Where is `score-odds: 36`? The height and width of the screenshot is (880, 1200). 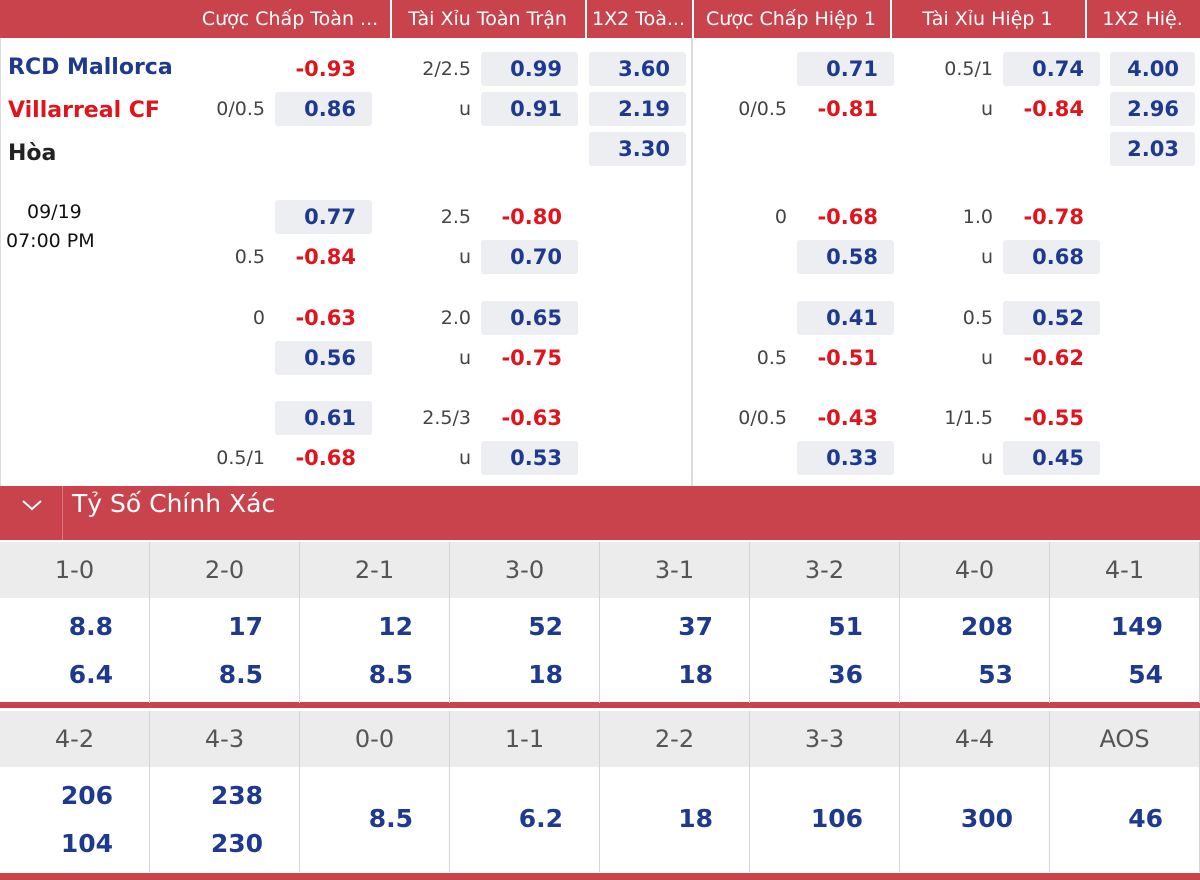 score-odds: 36 is located at coordinates (845, 674).